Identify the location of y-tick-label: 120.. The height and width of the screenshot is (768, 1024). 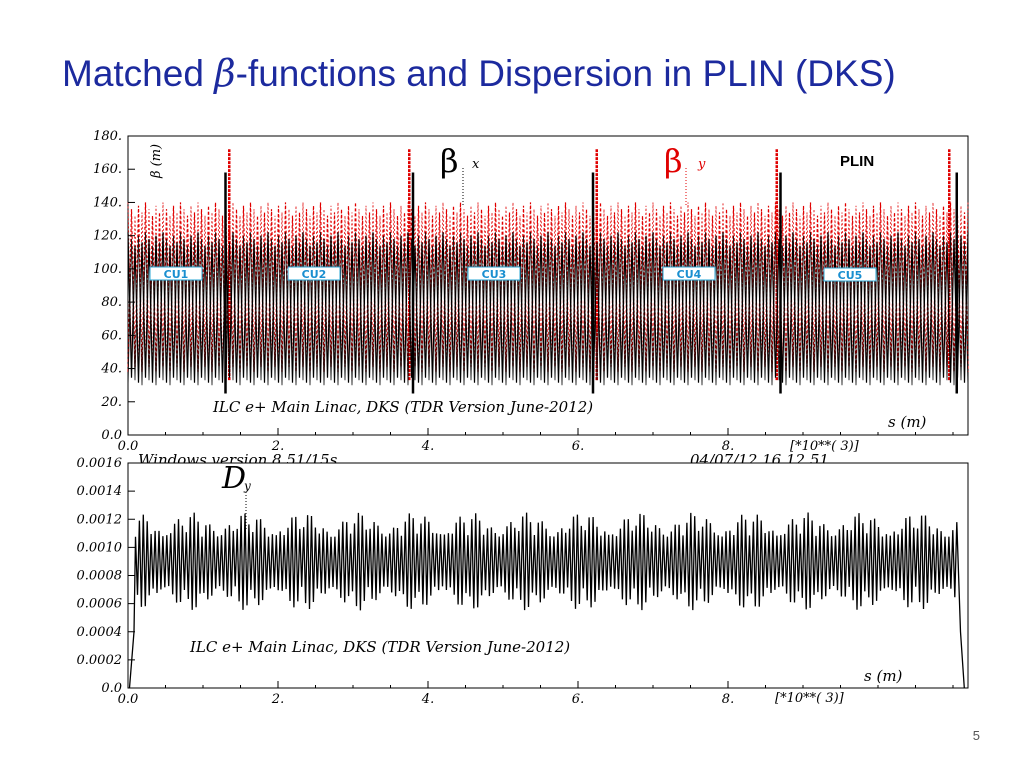
(107, 236).